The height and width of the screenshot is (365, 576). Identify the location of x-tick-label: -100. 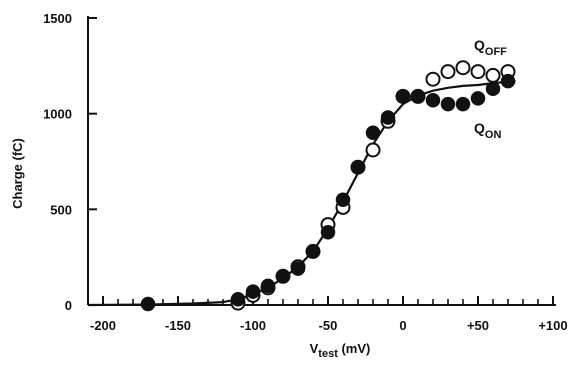
(253, 325).